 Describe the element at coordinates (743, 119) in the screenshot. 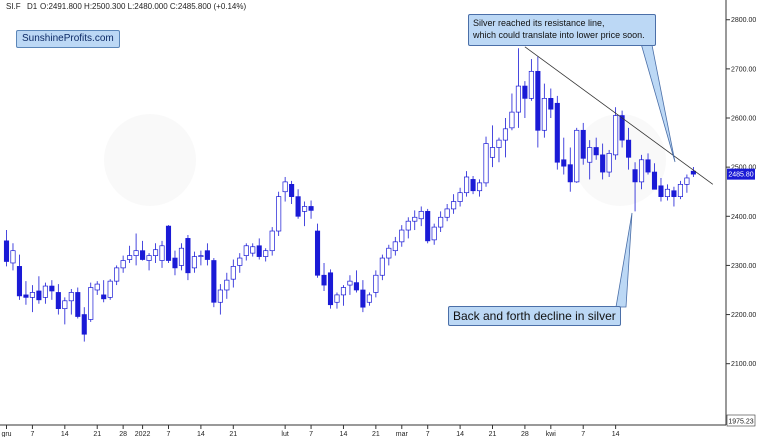

I see `y-tick-label: 2600.00` at that location.